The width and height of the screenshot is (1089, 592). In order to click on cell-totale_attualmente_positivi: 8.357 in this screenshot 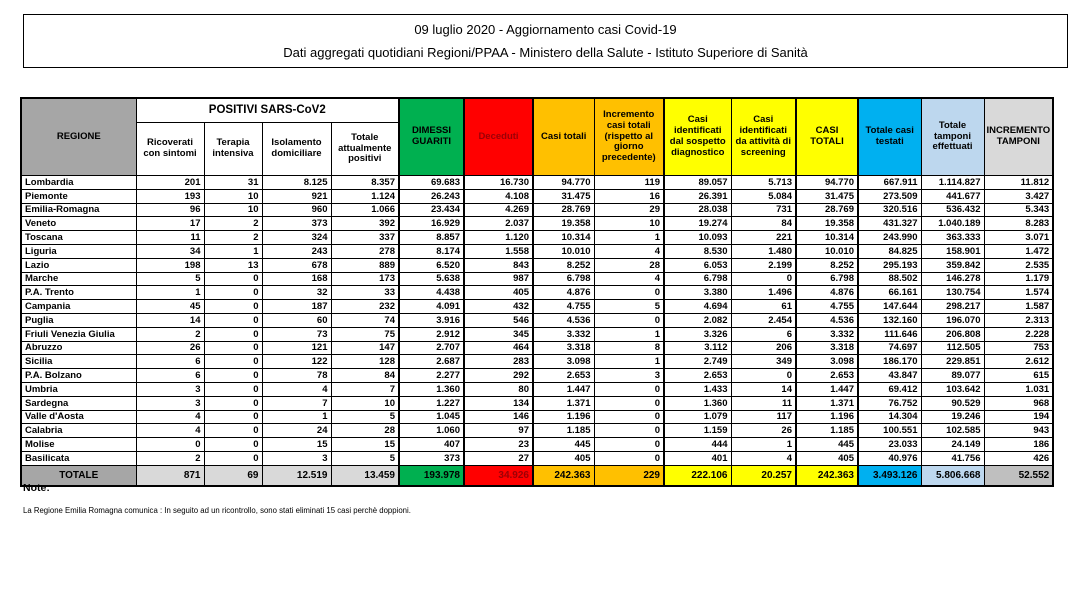, I will do `click(365, 182)`.